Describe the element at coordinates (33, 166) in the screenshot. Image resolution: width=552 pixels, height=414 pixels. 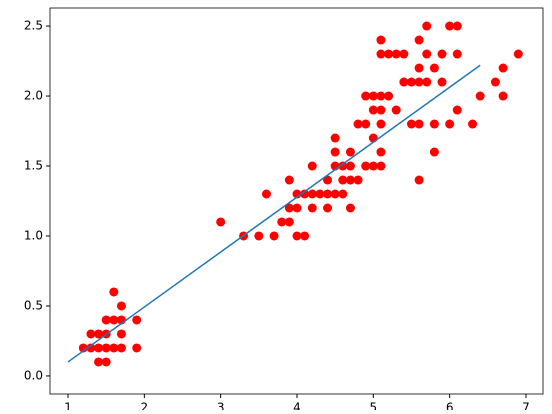
I see `y-tick-label: 1.5` at that location.